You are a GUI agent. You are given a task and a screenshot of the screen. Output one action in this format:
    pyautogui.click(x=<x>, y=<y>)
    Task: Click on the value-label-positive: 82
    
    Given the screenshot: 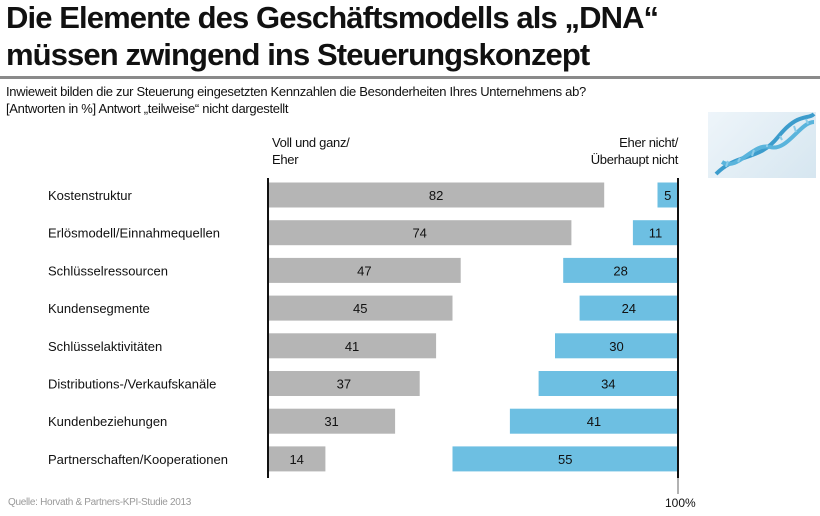 What is the action you would take?
    pyautogui.click(x=436, y=195)
    